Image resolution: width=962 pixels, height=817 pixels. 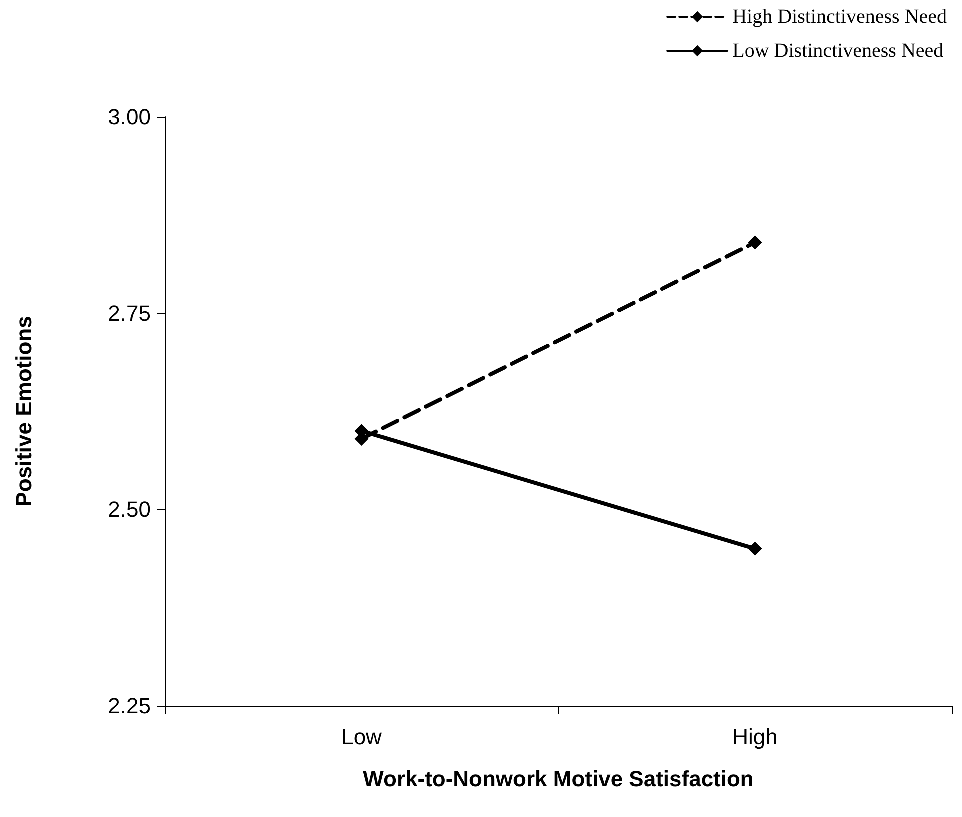 I want to click on legend-label: High Distinctiveness Need, so click(x=839, y=17).